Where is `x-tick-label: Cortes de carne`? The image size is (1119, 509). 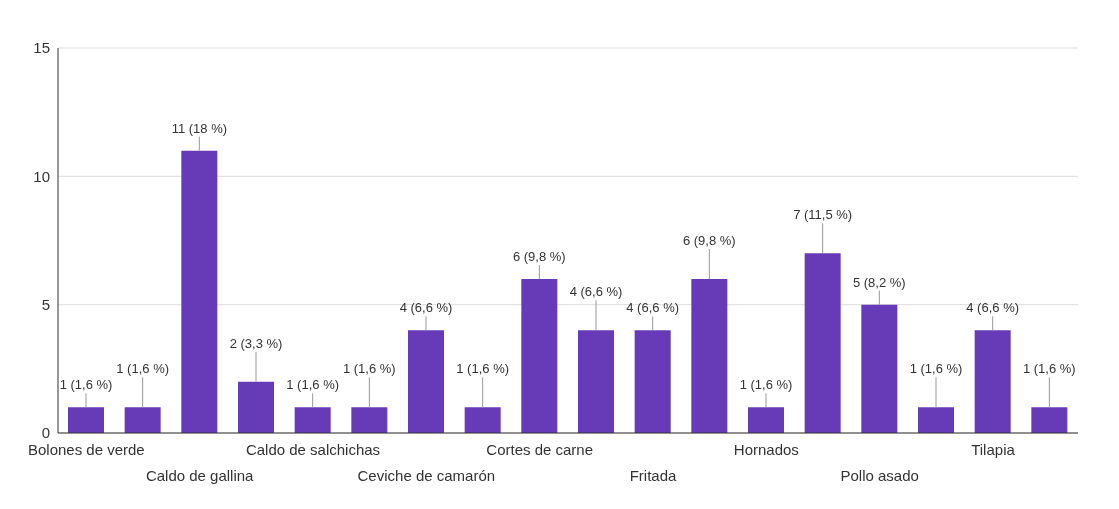 x-tick-label: Cortes de carne is located at coordinates (540, 449).